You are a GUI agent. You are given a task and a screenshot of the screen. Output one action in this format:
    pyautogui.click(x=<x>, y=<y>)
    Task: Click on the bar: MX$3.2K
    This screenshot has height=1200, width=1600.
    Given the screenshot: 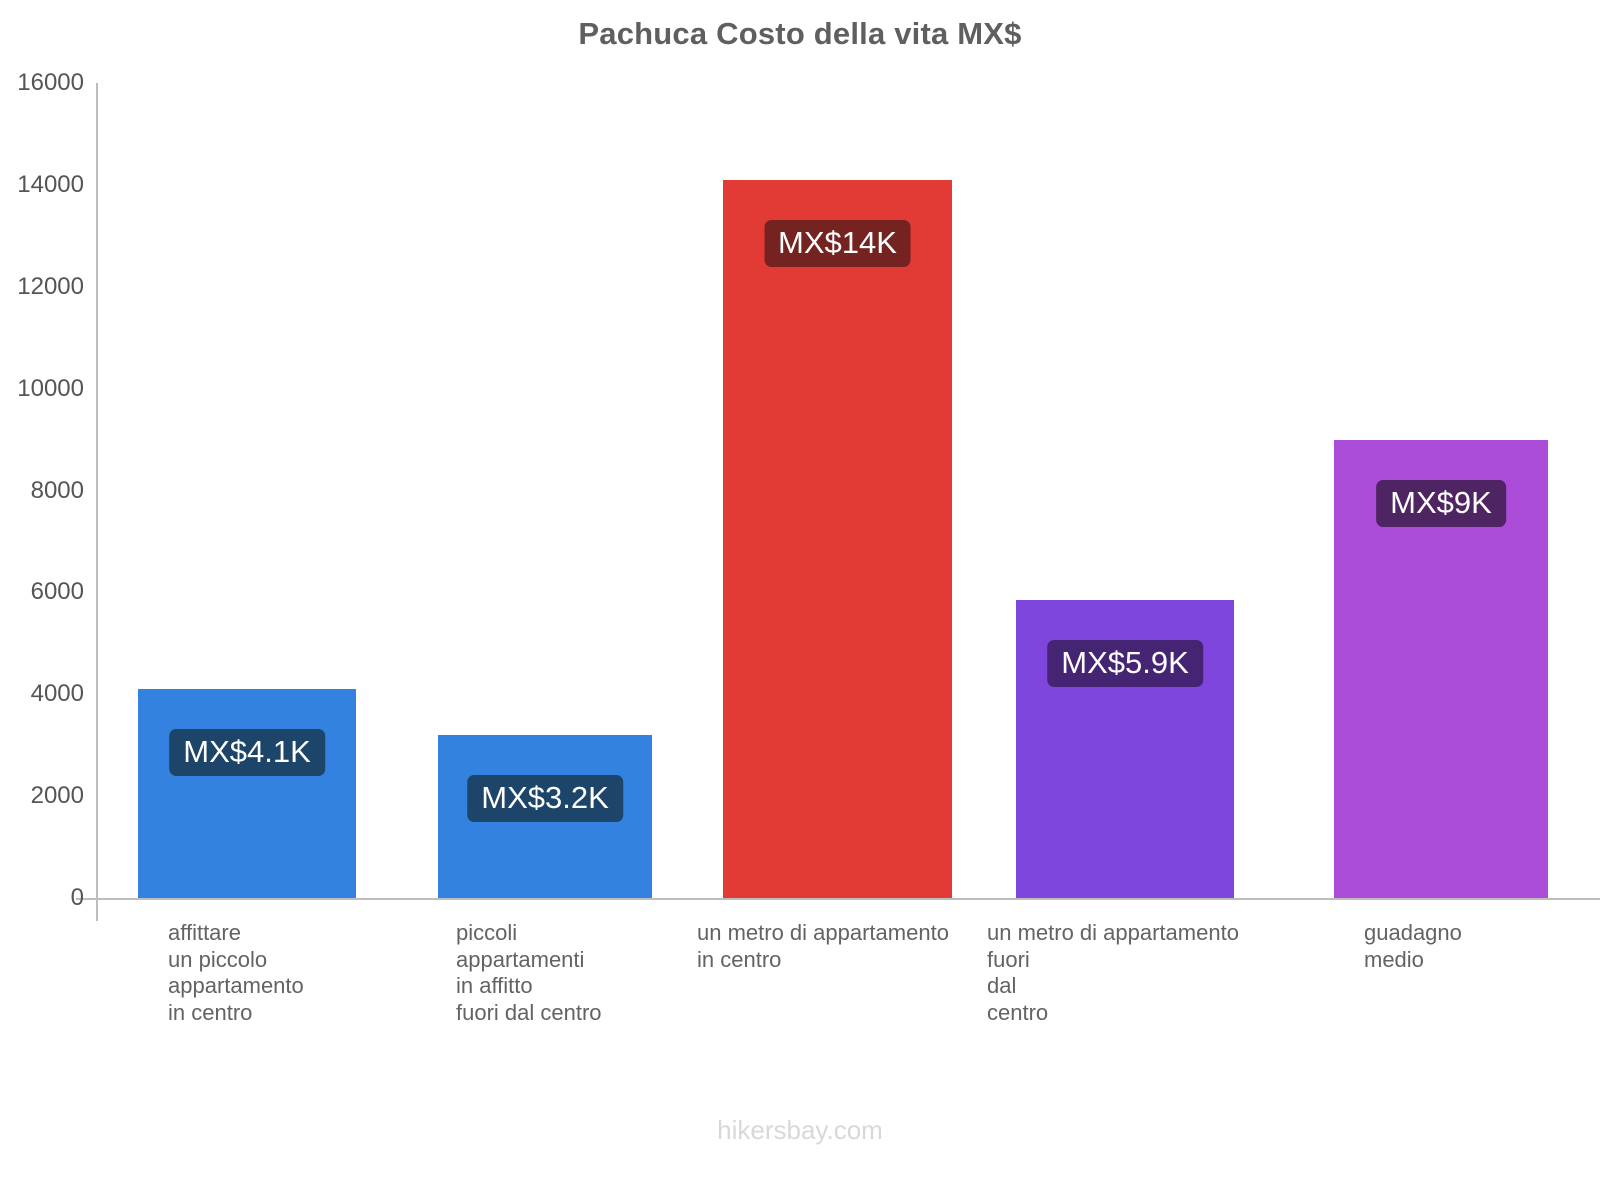 What is the action you would take?
    pyautogui.click(x=545, y=816)
    